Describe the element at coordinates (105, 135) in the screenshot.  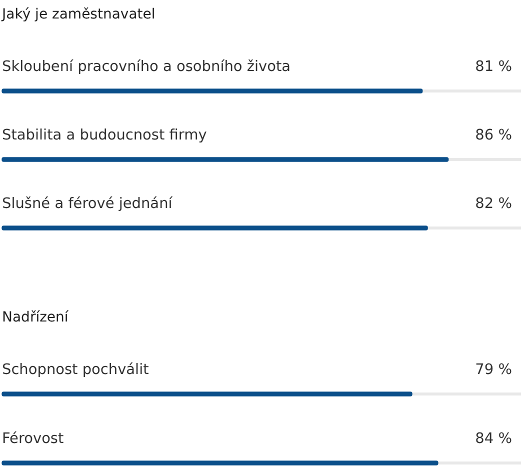
I see `y-tick-label: Stabilita a budoucnost firmy` at that location.